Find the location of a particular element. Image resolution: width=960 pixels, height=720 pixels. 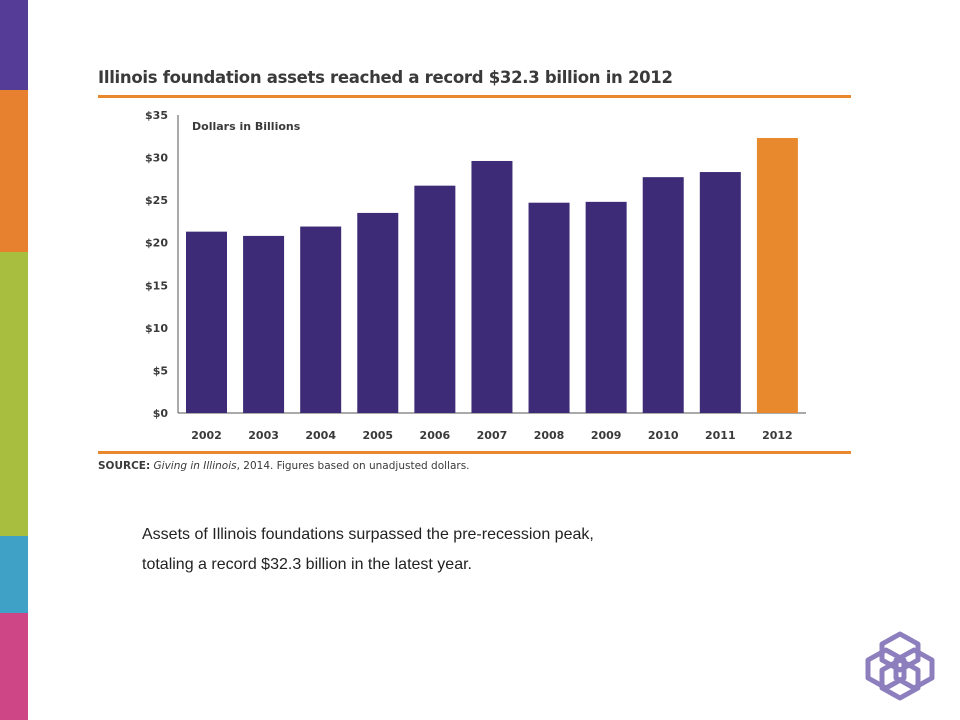

stripe-orange is located at coordinates (14, 171).